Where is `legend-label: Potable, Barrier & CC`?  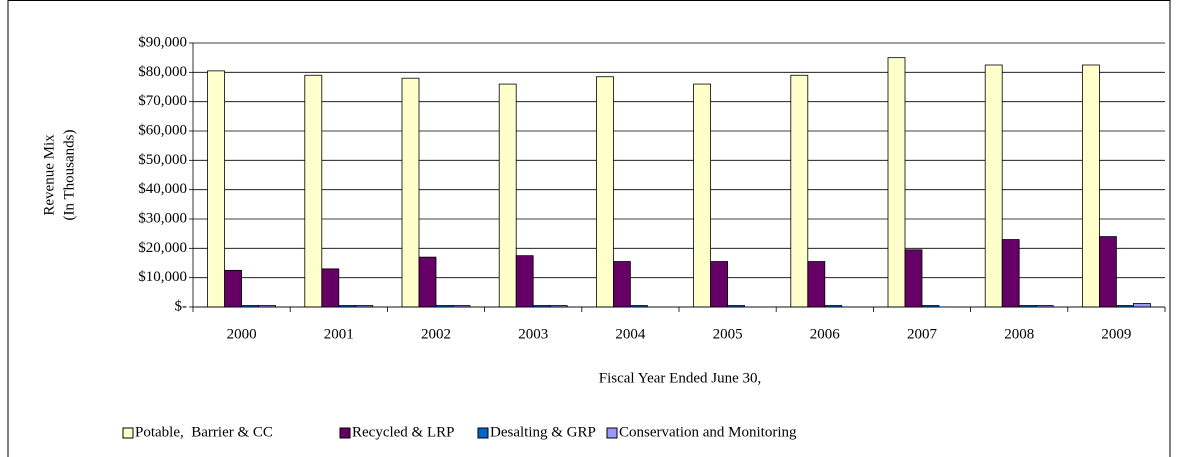 legend-label: Potable, Barrier & CC is located at coordinates (204, 432).